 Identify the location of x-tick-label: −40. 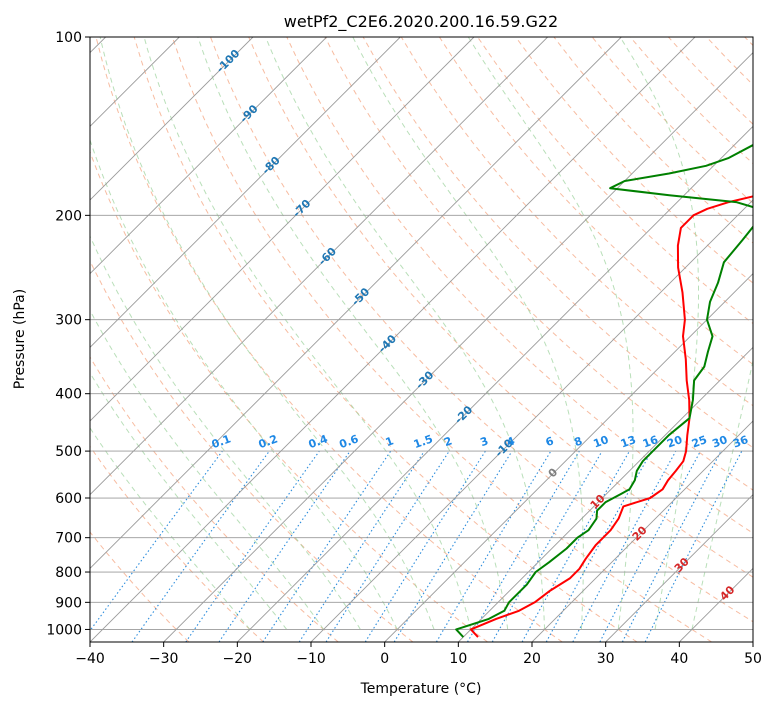
(90, 659).